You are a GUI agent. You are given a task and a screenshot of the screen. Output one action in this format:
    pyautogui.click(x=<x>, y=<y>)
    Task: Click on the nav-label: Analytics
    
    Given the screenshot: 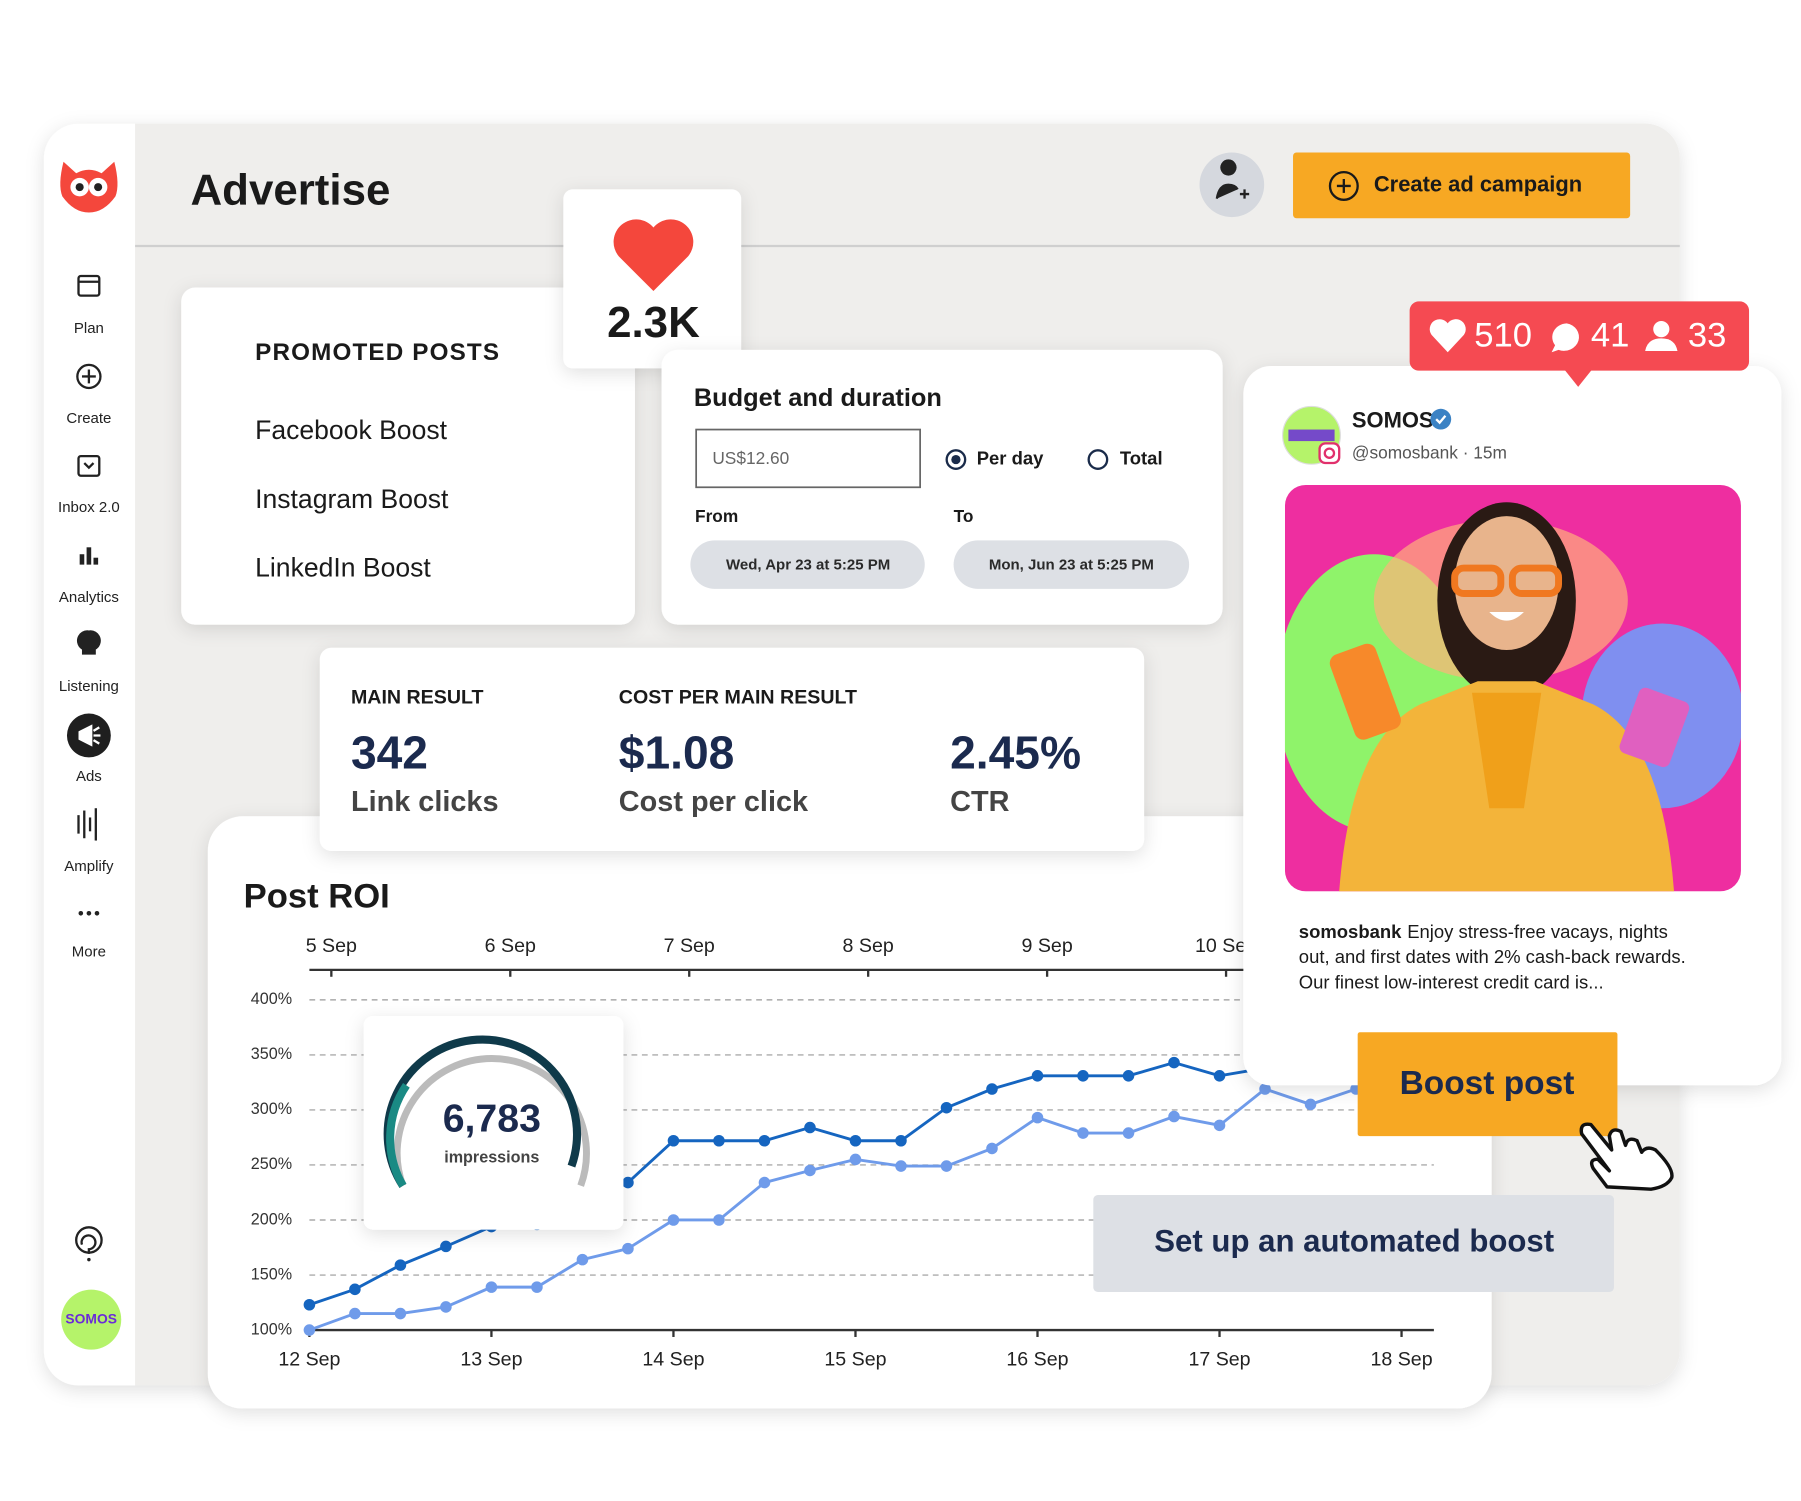 What is the action you would take?
    pyautogui.click(x=89, y=597)
    